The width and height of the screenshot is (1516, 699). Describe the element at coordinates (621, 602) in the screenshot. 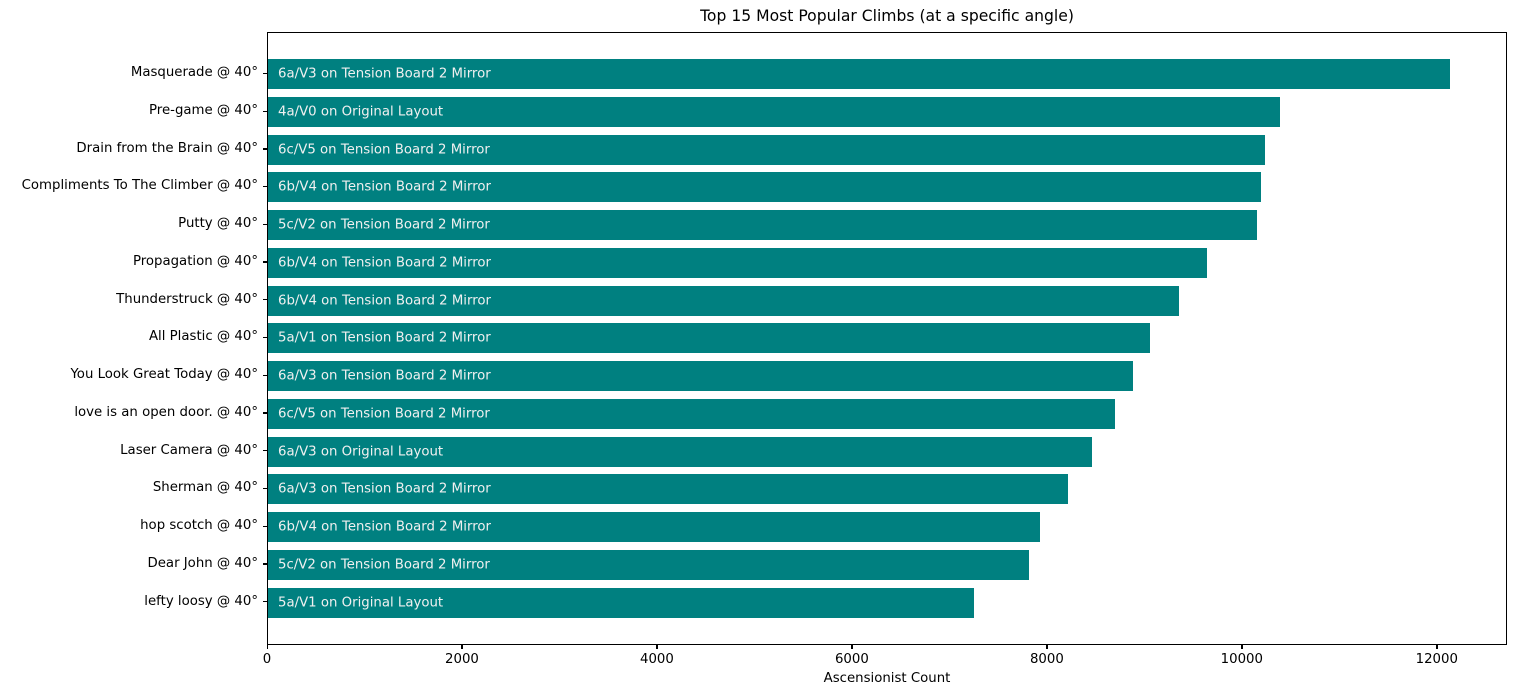

I see `bar: 5a/V1 on Original Layout` at that location.